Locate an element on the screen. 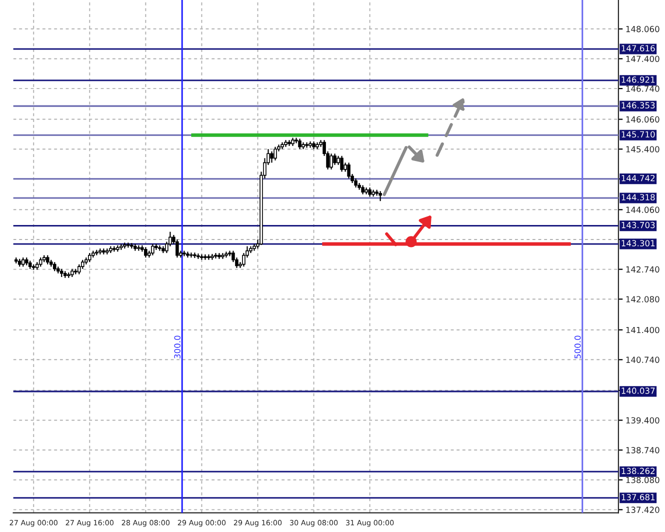  ref-line-label: 143.301 is located at coordinates (638, 243).